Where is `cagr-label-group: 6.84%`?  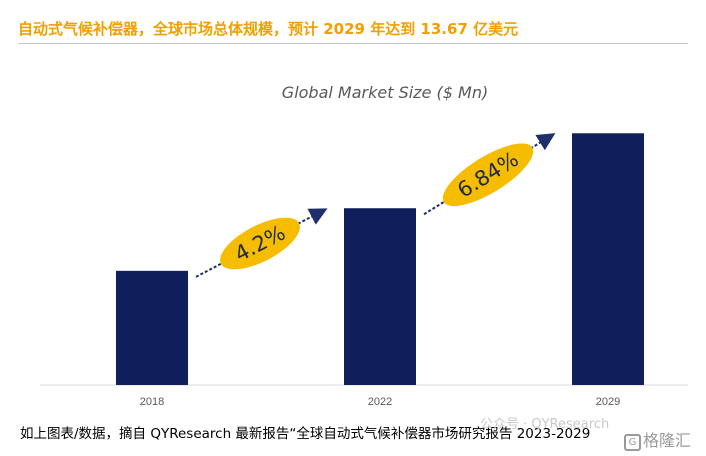
cagr-label-group: 6.84% is located at coordinates (488, 175).